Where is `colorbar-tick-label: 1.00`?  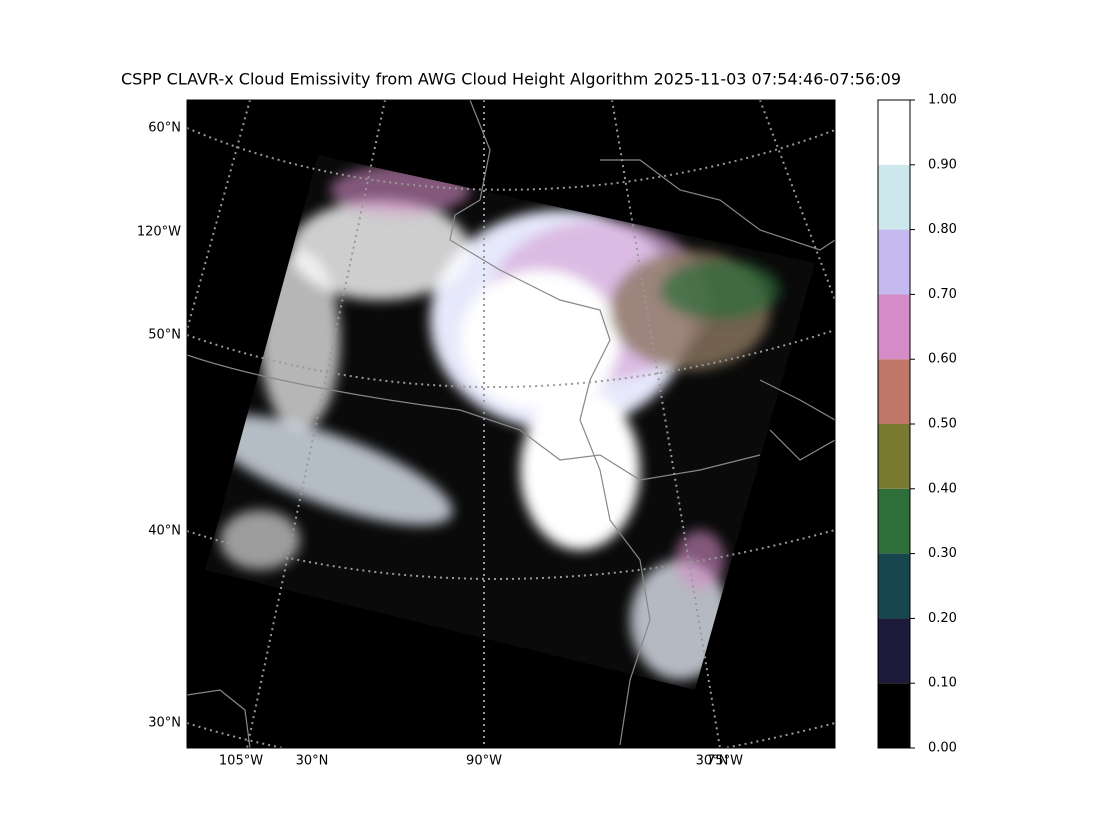 colorbar-tick-label: 1.00 is located at coordinates (942, 100).